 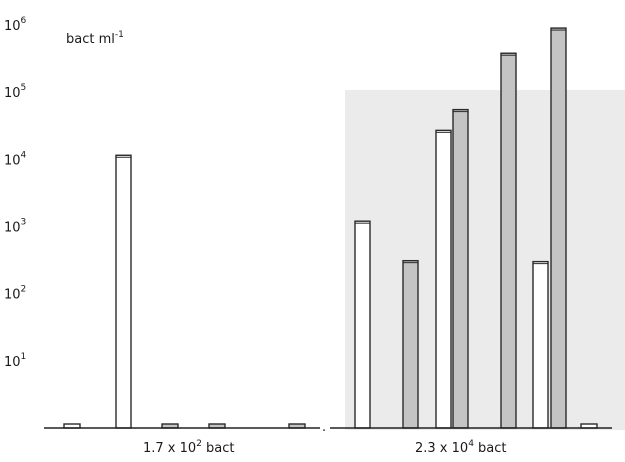 What do you see at coordinates (15, 294) in the screenshot?
I see `y-tick-label: 10²` at bounding box center [15, 294].